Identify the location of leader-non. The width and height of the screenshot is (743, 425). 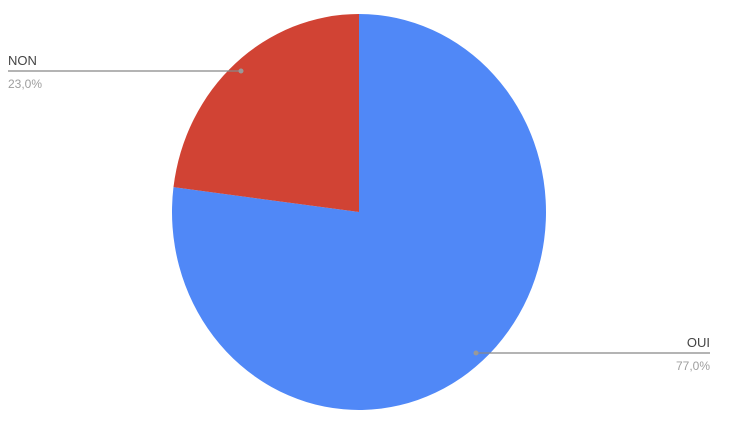
(126, 71).